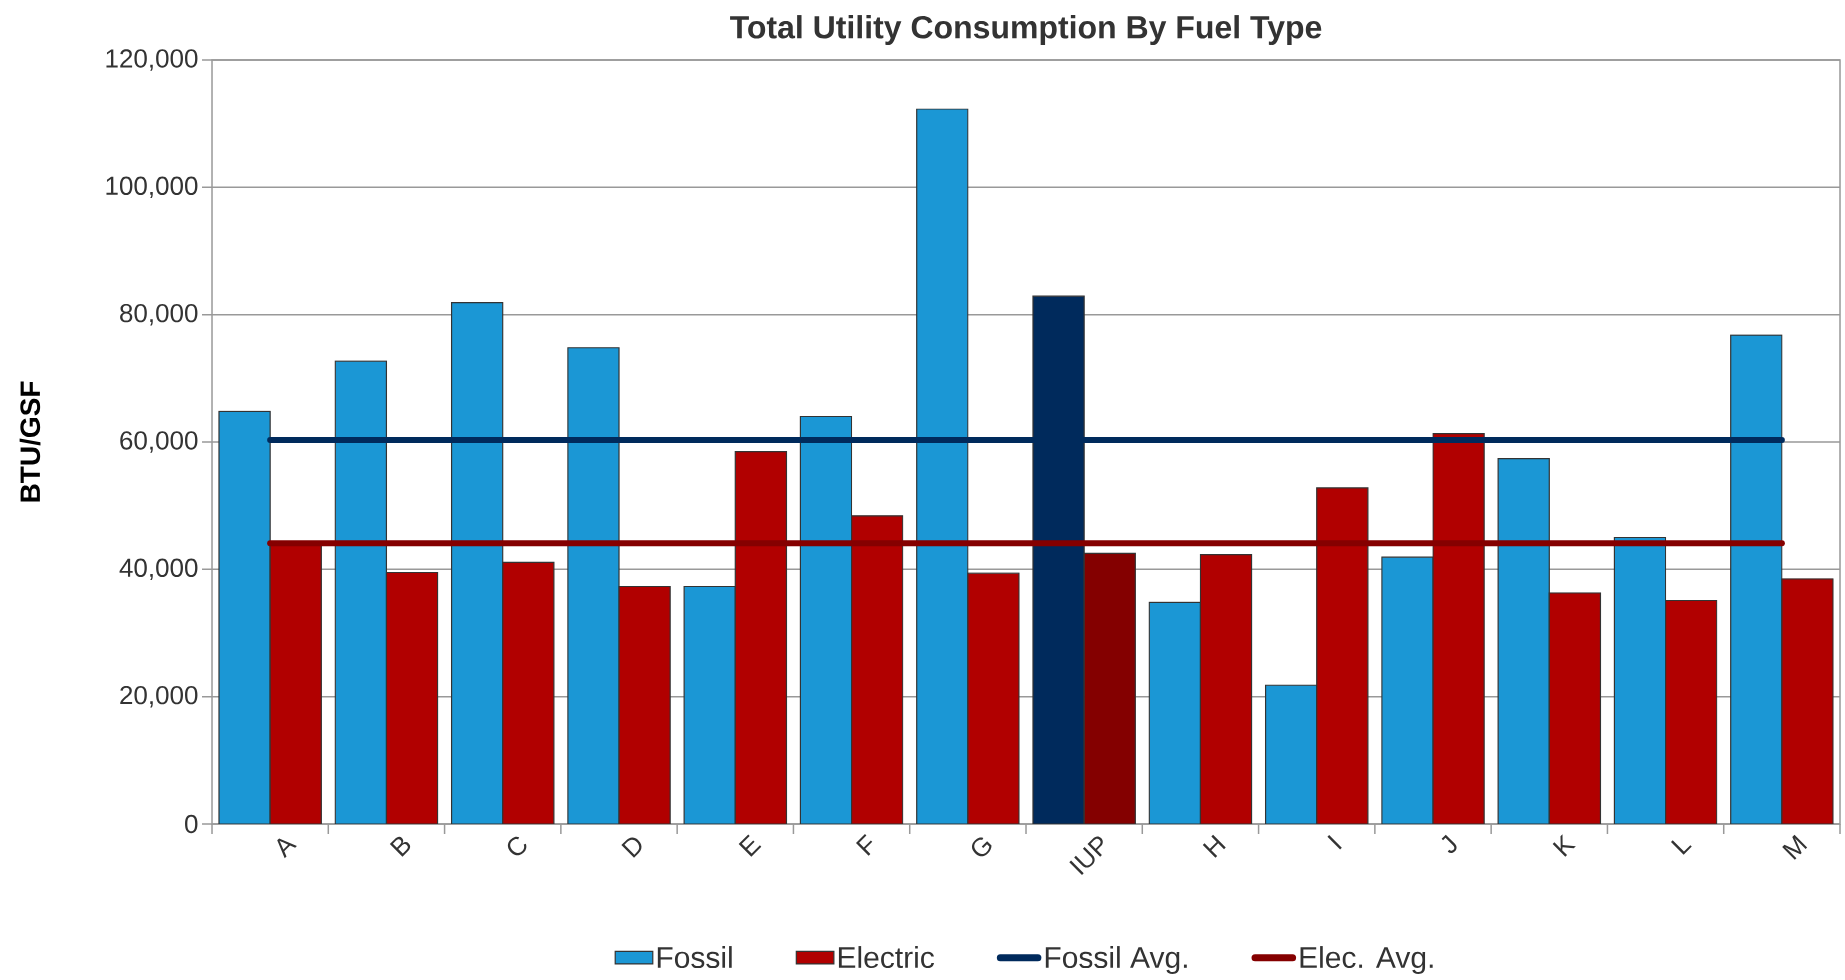 The height and width of the screenshot is (980, 1845). Describe the element at coordinates (1366, 960) in the screenshot. I see `legend-label: Elec. Avg.` at that location.